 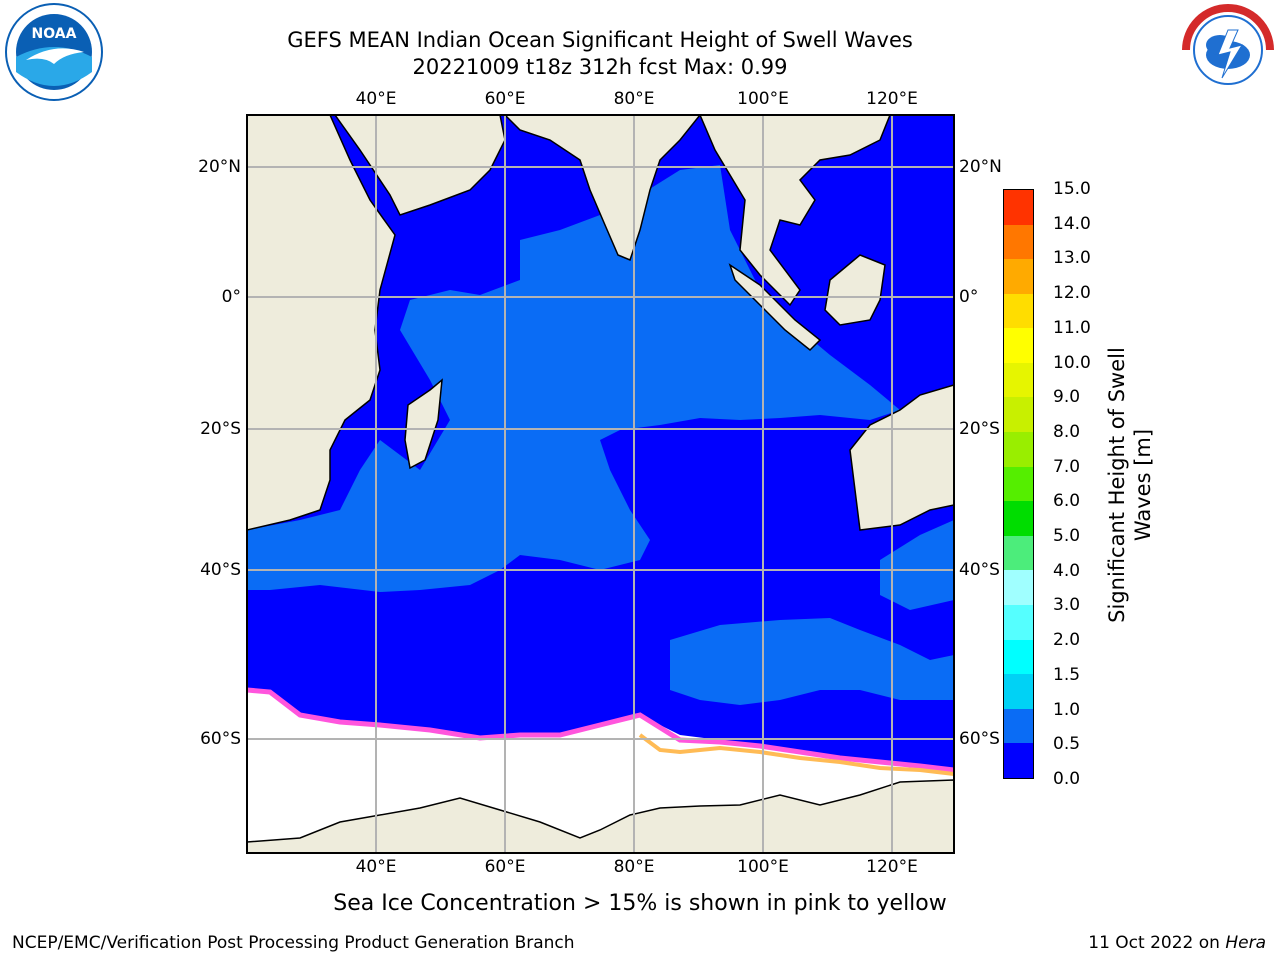 What do you see at coordinates (855, 290) in the screenshot?
I see `borneo-land` at bounding box center [855, 290].